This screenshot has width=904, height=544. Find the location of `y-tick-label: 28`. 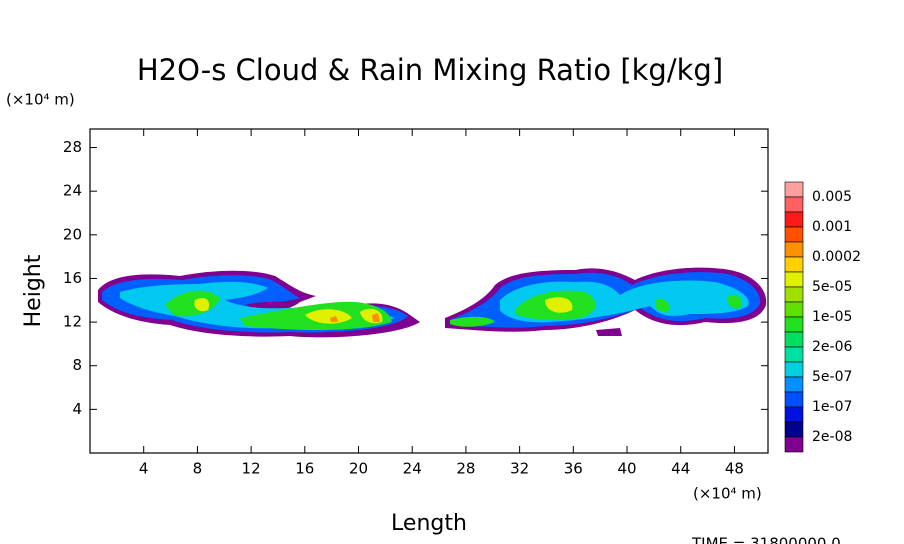

y-tick-label: 28 is located at coordinates (72, 147).